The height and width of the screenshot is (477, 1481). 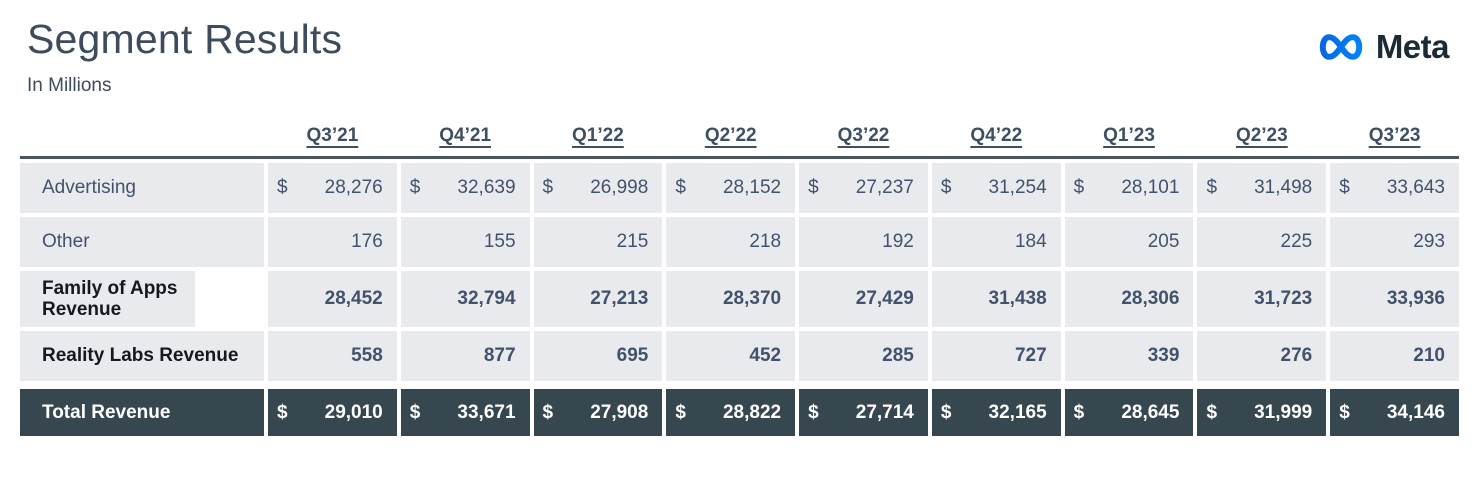 I want to click on header-divider, so click(x=739, y=157).